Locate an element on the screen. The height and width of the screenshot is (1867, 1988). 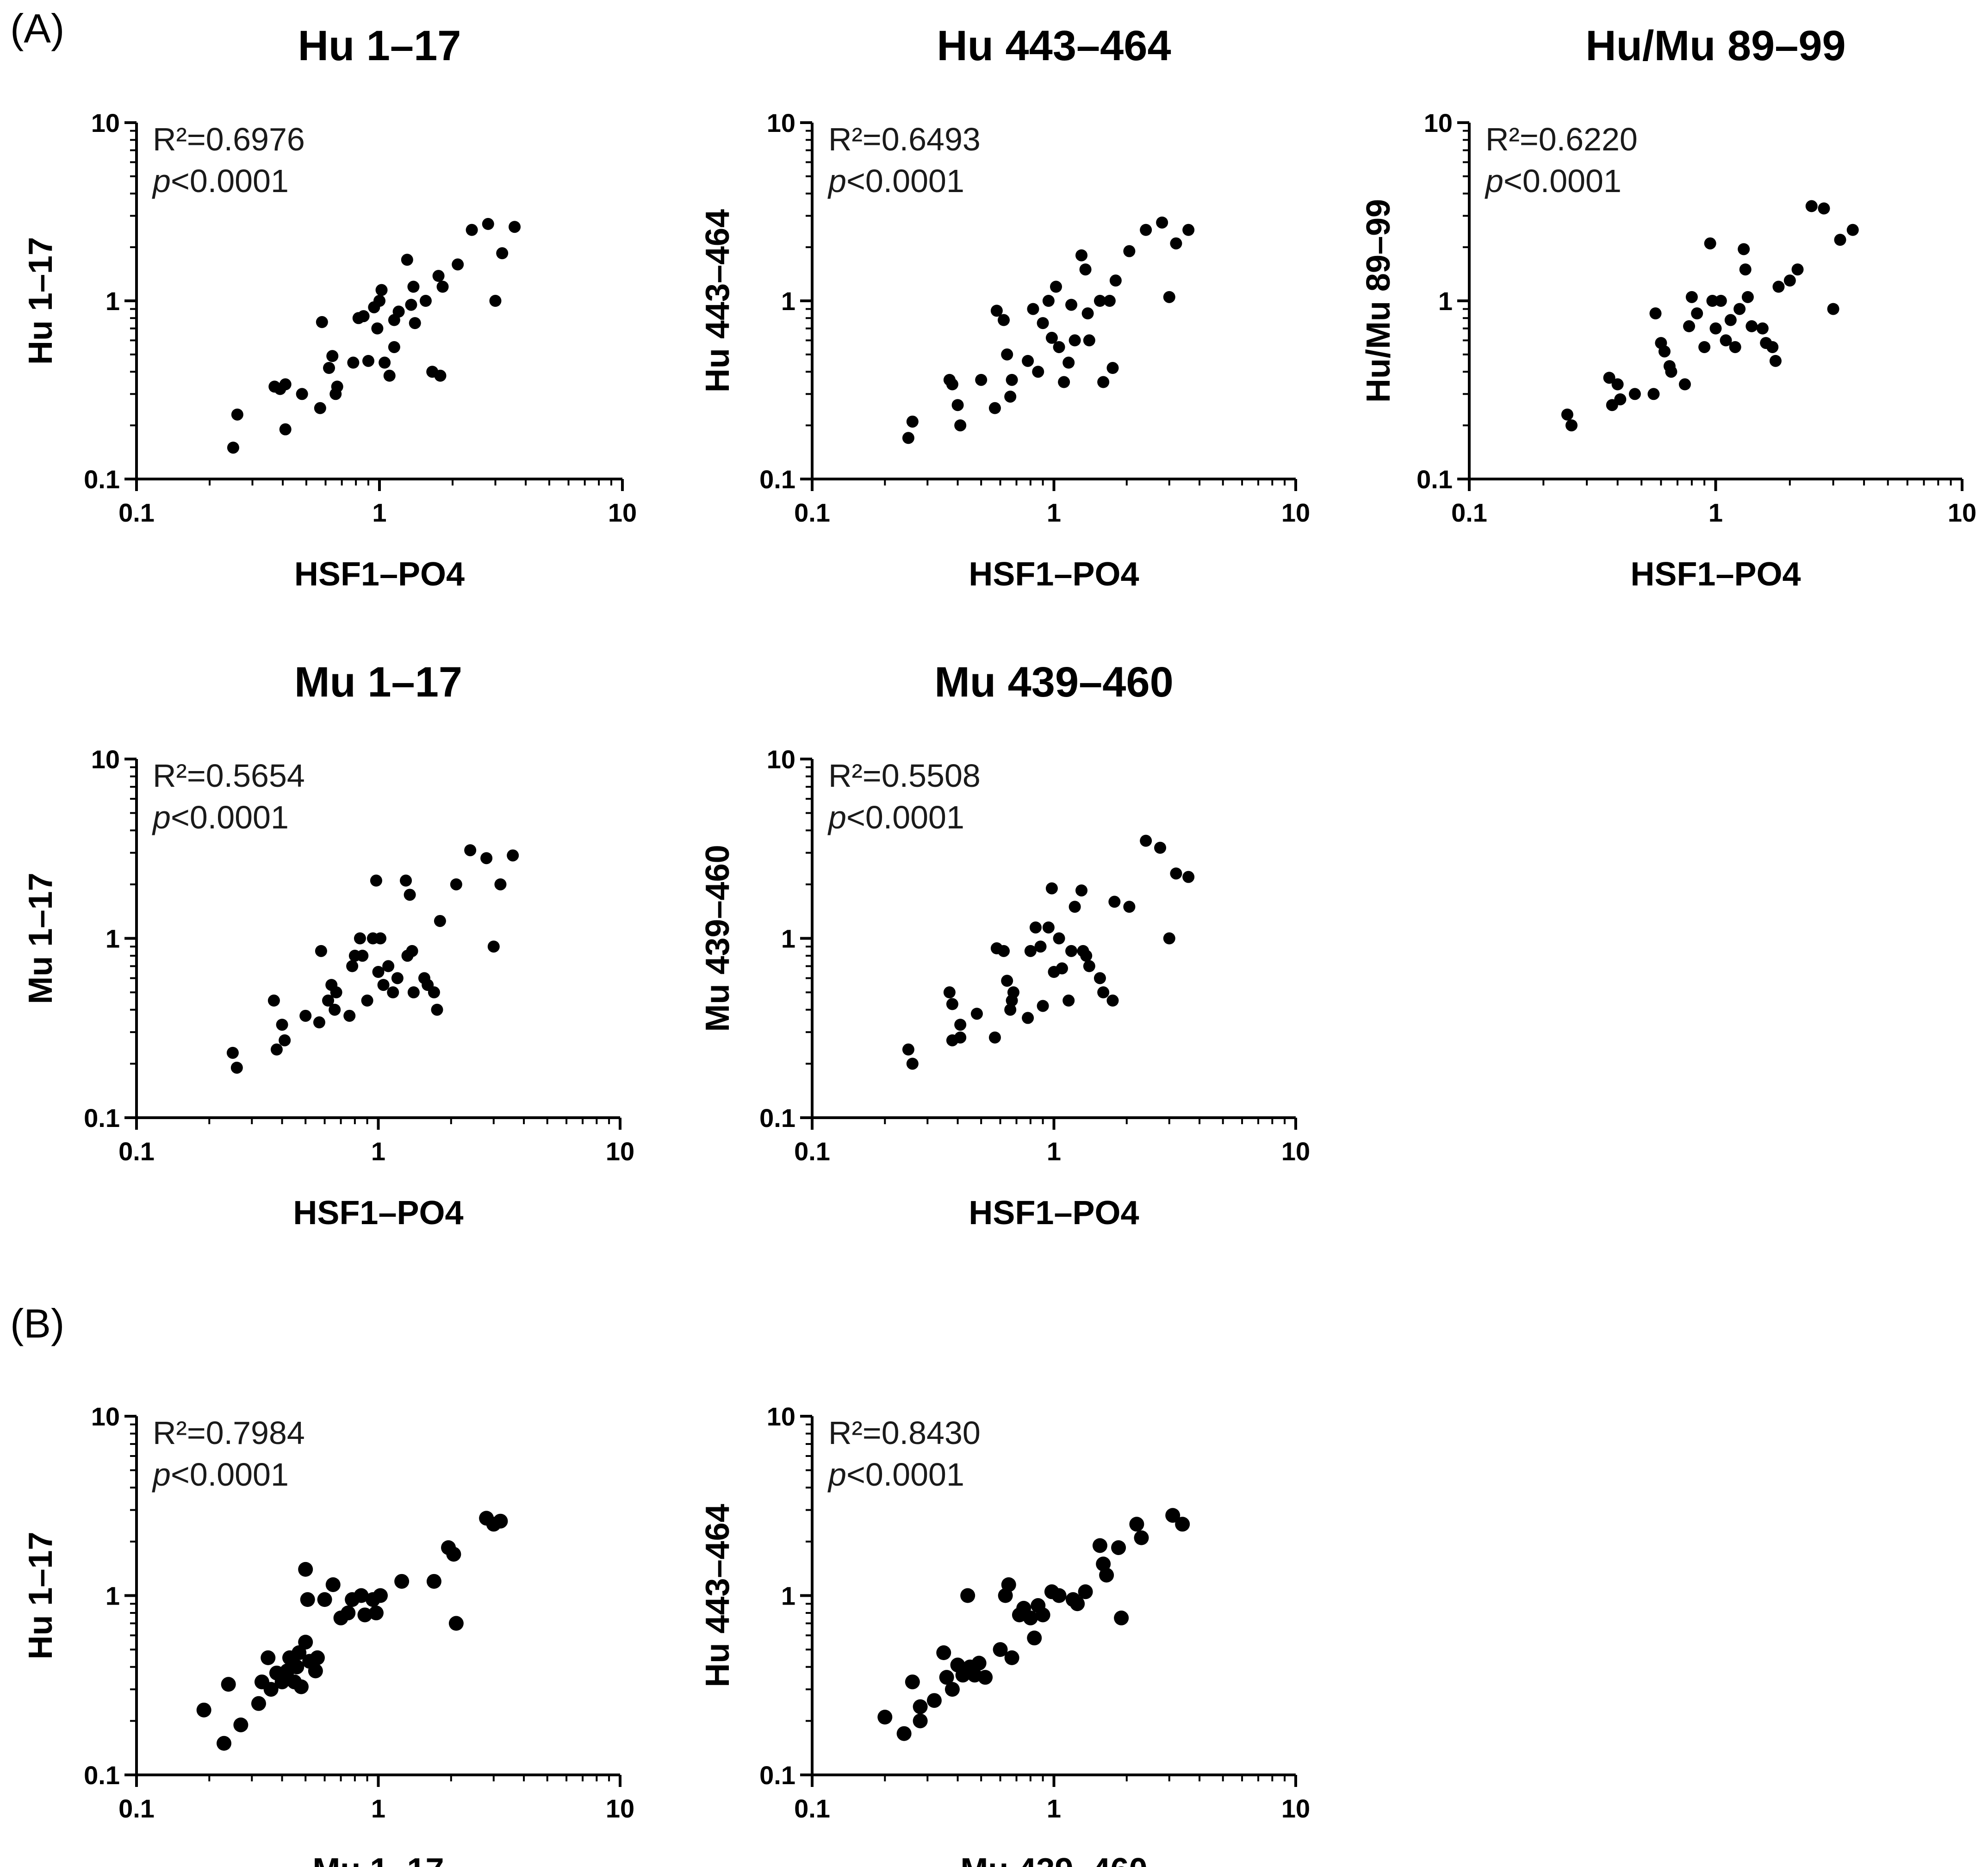
r-squared-annotation: R²=0.6493 is located at coordinates (904, 139).